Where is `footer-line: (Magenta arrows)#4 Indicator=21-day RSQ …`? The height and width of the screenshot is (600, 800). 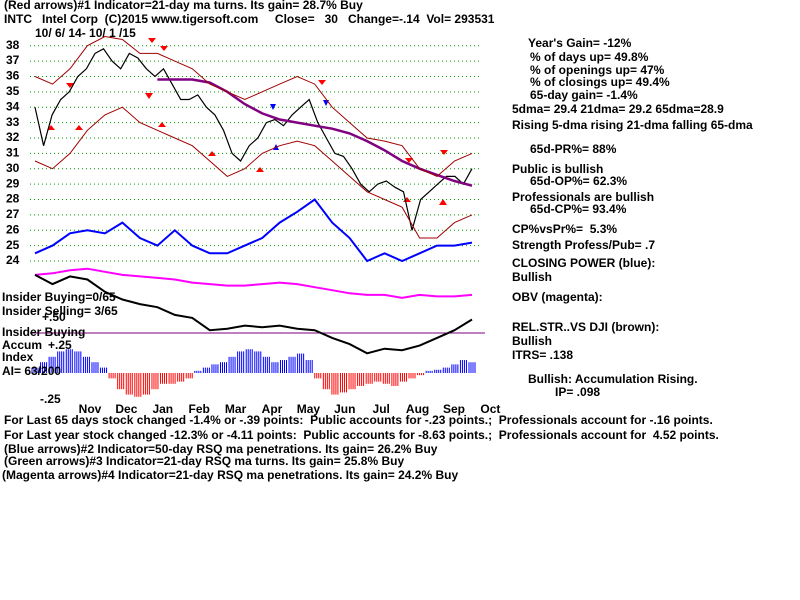
footer-line: (Magenta arrows)#4 Indicator=21-day RSQ … is located at coordinates (230, 475).